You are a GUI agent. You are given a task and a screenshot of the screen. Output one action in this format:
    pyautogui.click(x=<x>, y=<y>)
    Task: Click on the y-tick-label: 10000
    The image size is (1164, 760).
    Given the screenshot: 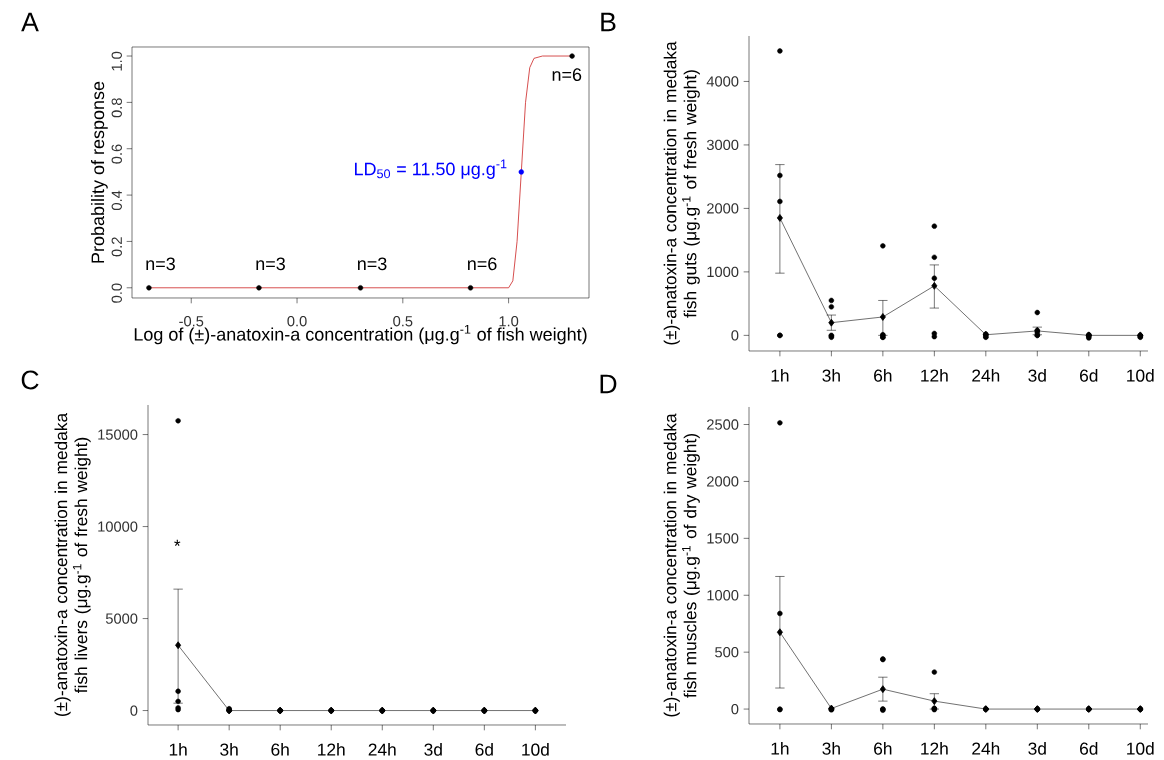 What is the action you would take?
    pyautogui.click(x=118, y=526)
    